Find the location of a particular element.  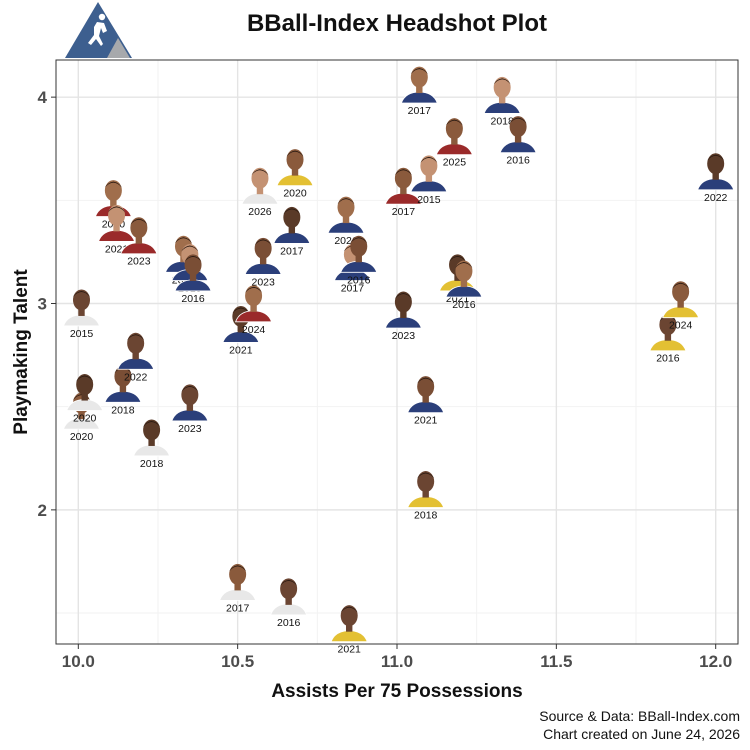

x-tick-label: 12.0 is located at coordinates (715, 661).